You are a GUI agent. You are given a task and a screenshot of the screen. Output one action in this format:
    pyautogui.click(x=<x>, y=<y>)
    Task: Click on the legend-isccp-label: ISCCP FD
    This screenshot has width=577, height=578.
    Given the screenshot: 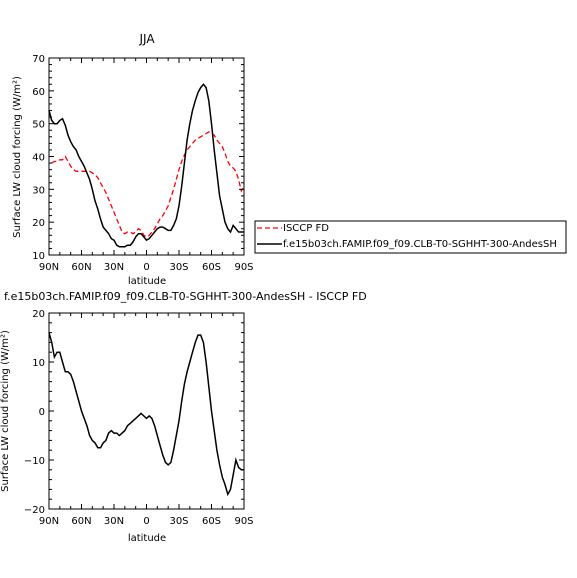 What is the action you would take?
    pyautogui.click(x=306, y=228)
    